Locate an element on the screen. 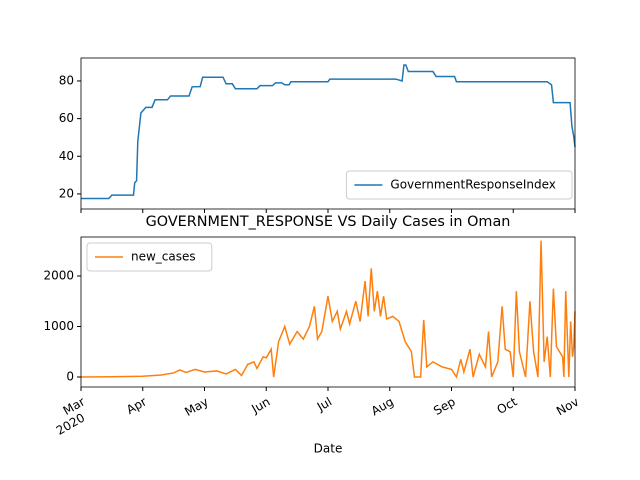 The image size is (640, 480). y-tick-label: 40 is located at coordinates (66, 156).